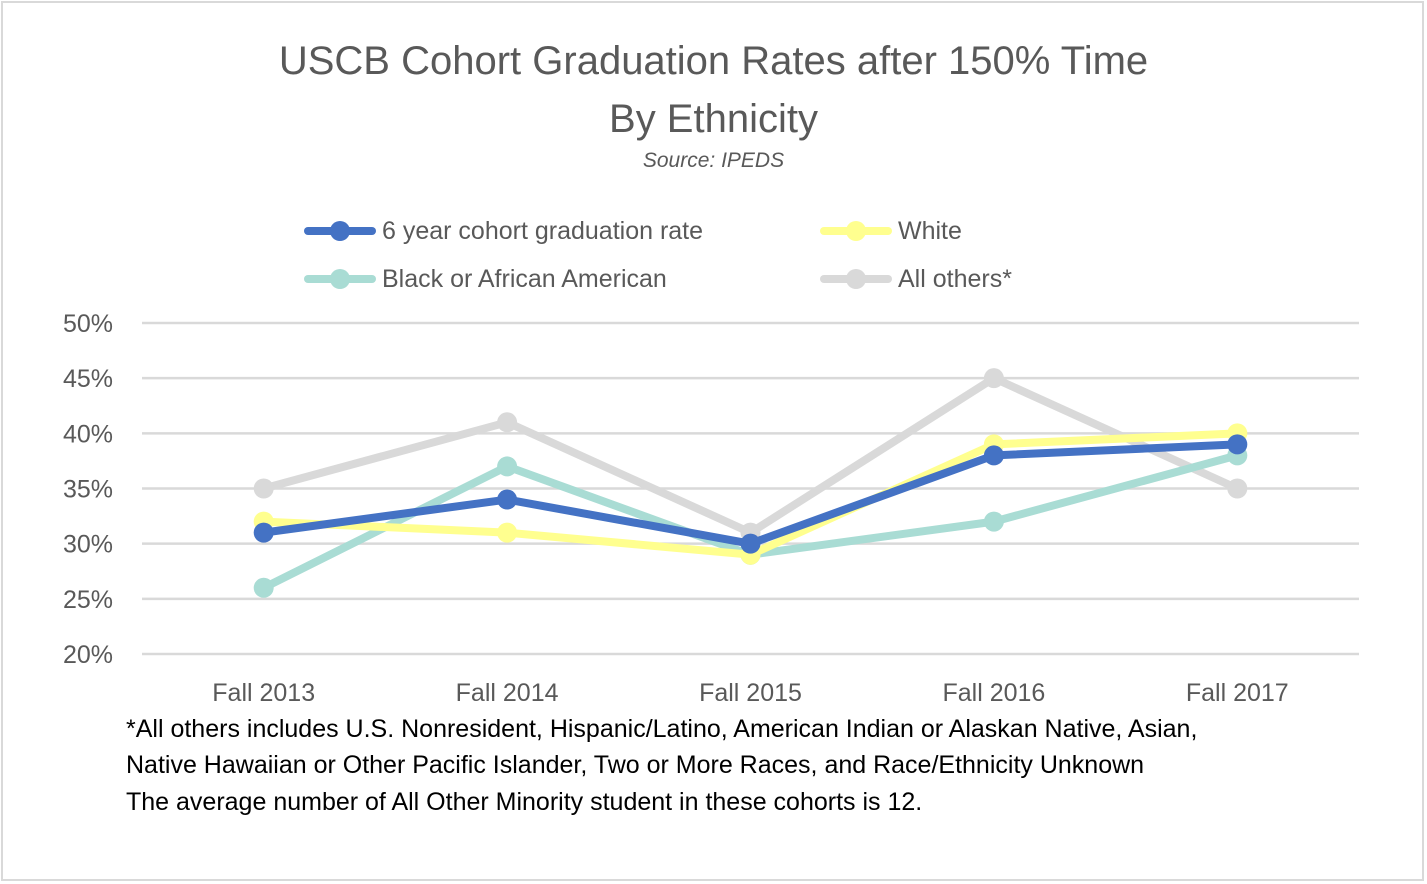 This screenshot has width=1427, height=884. Describe the element at coordinates (88, 655) in the screenshot. I see `y-tick-label: 20%` at that location.